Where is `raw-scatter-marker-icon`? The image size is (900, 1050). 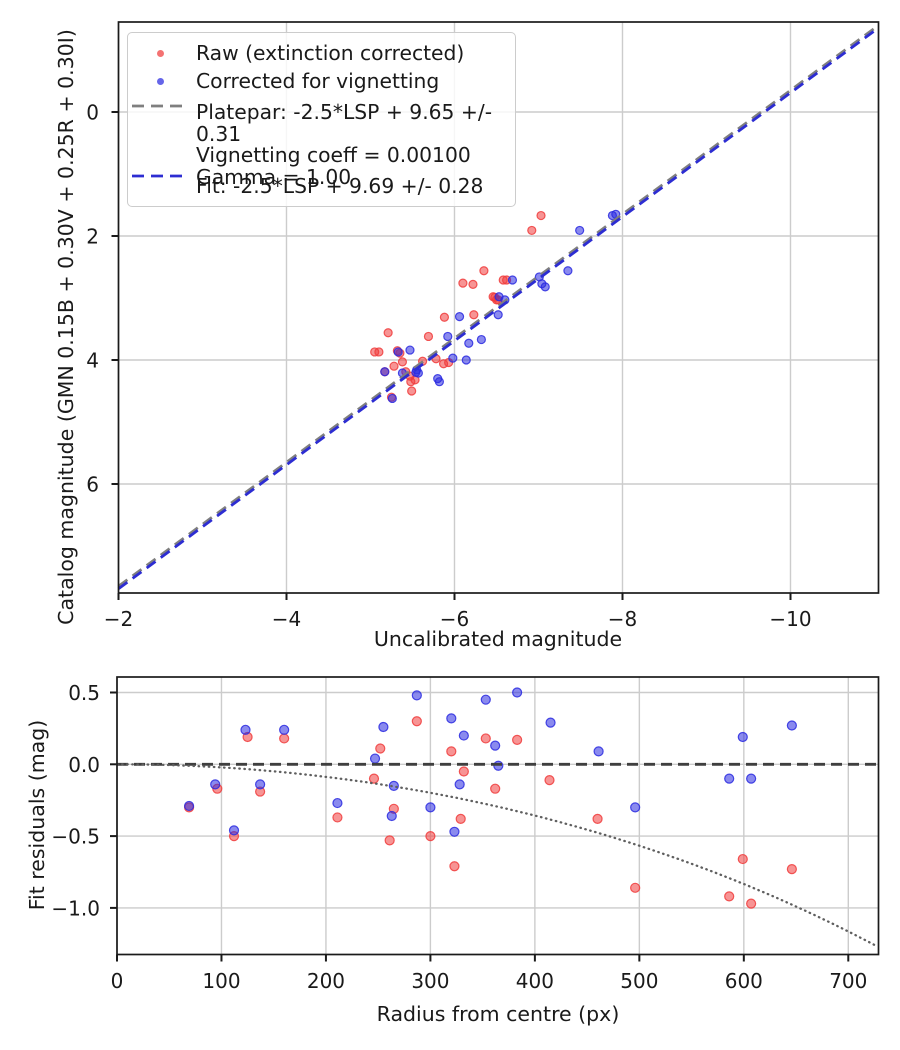 raw-scatter-marker-icon is located at coordinates (160, 53).